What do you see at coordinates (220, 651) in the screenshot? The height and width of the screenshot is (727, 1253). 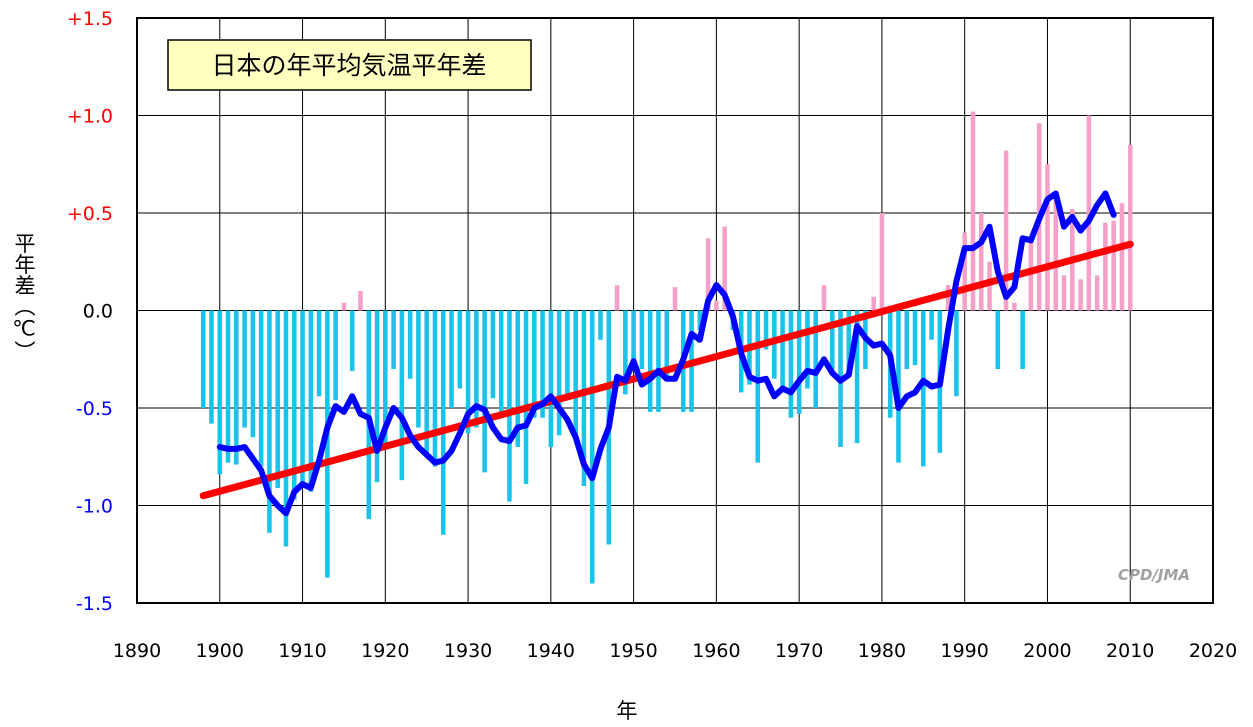 I see `x-tick-label: 1900` at bounding box center [220, 651].